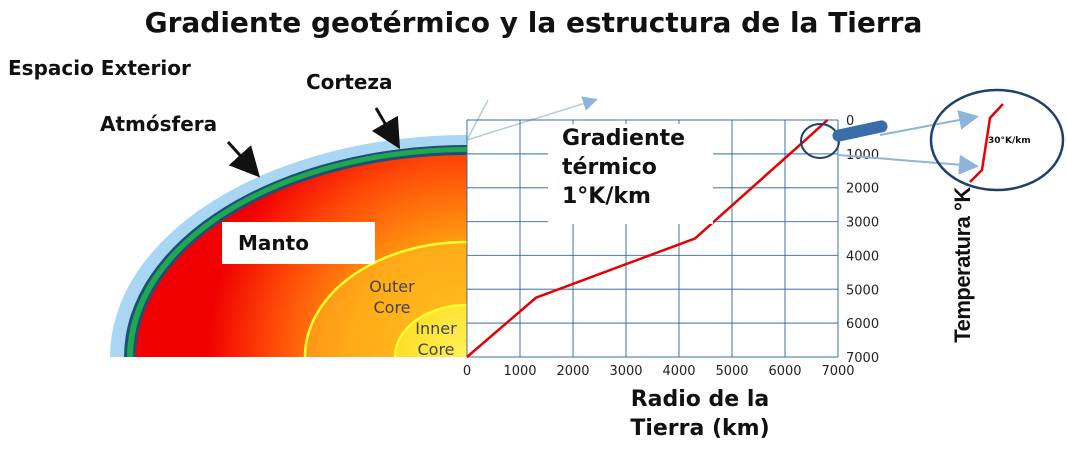  Describe the element at coordinates (862, 223) in the screenshot. I see `y-tick-label: 3000` at that location.